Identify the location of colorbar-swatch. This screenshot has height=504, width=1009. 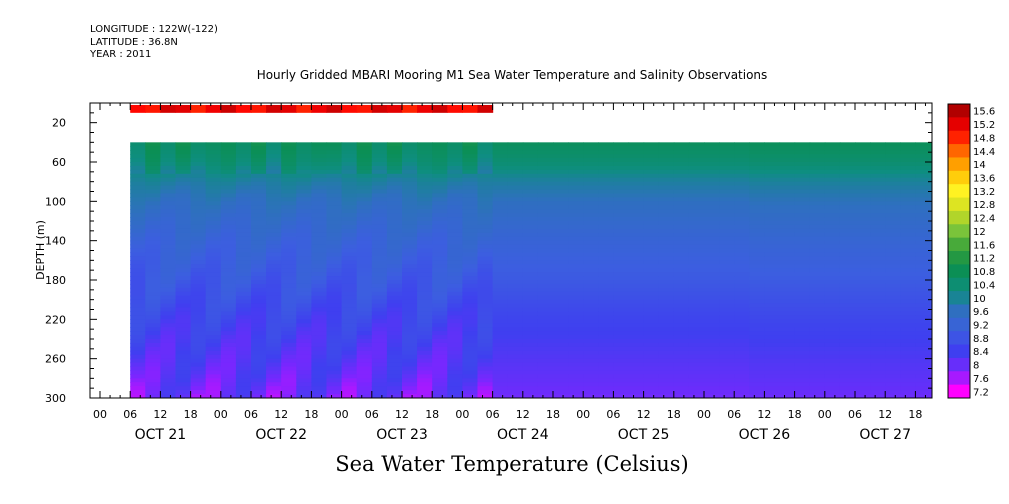
(959, 338).